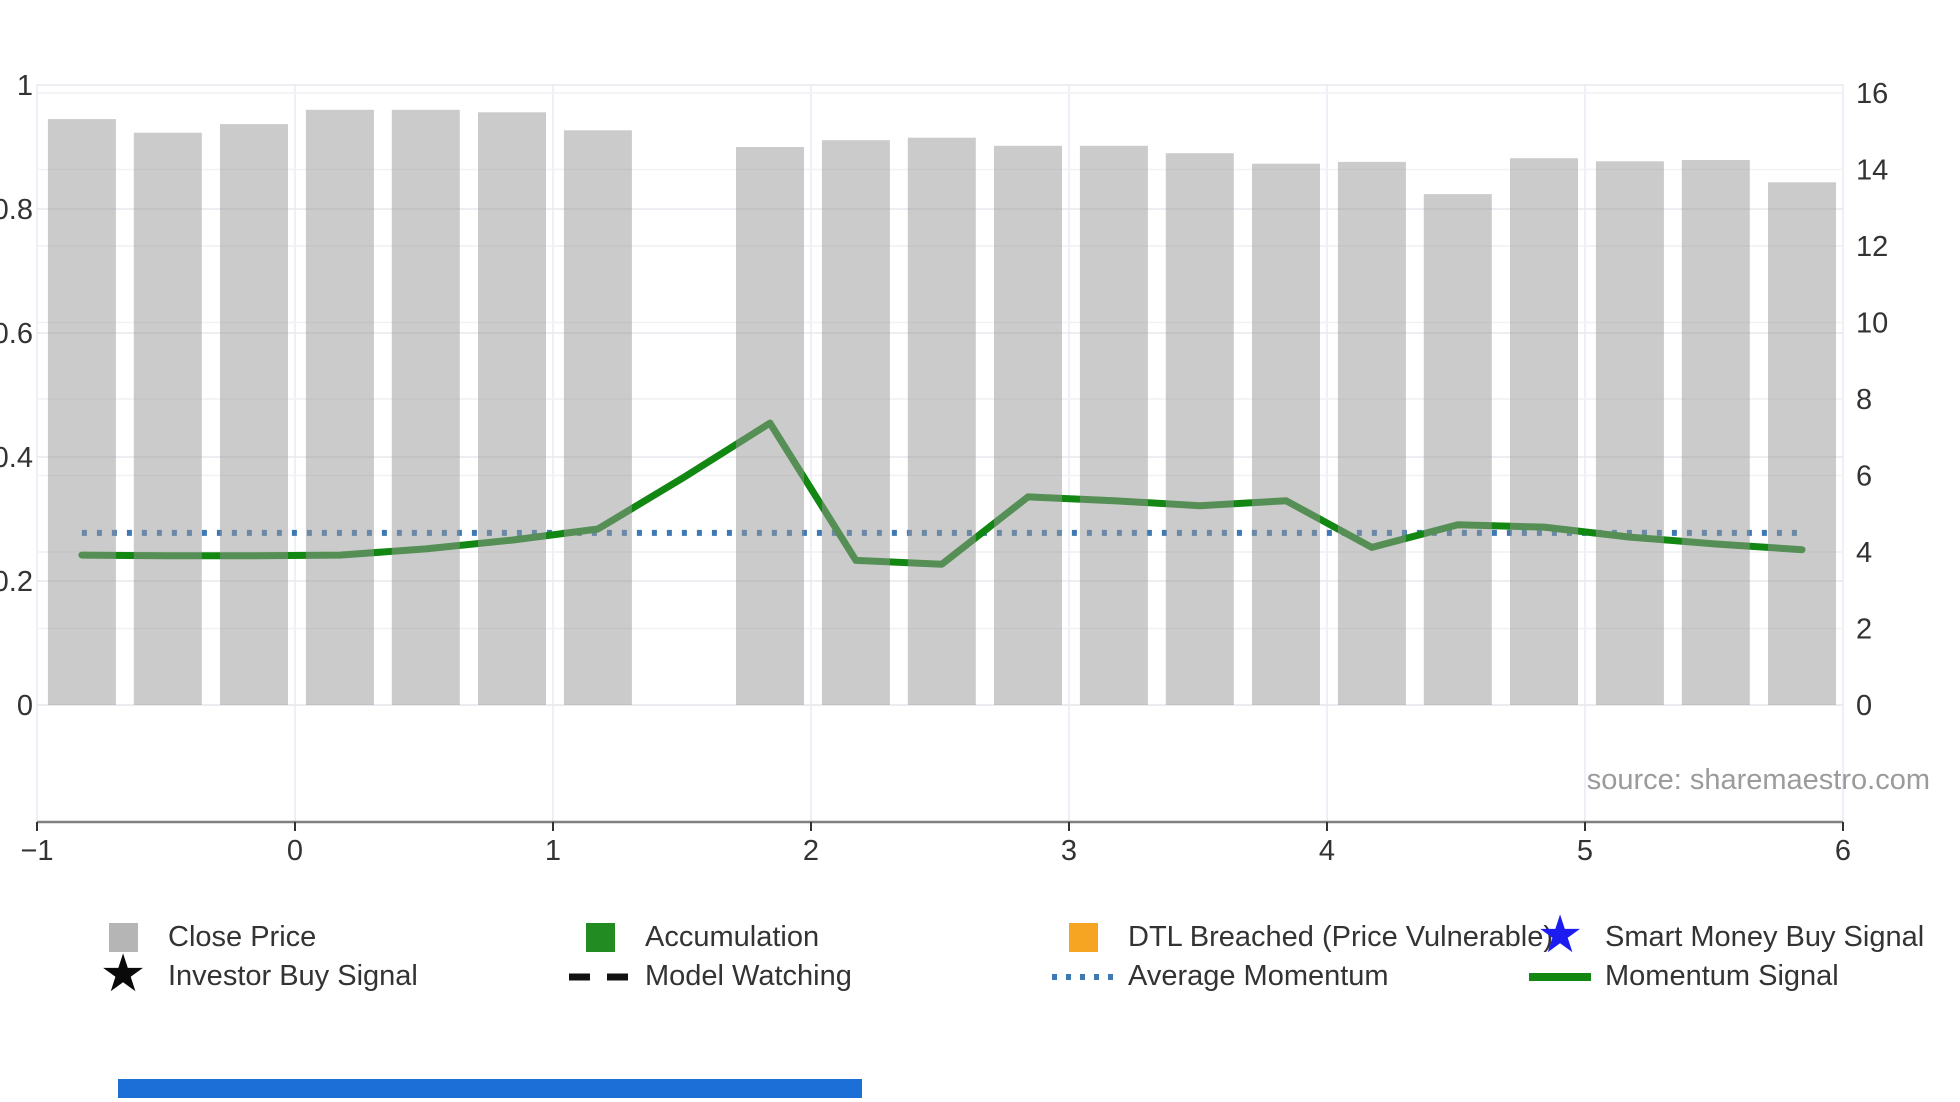 This screenshot has height=1102, width=1960. I want to click on x-axis-ticks: −1 0 1 2 3 4 5 6, so click(935, 844).